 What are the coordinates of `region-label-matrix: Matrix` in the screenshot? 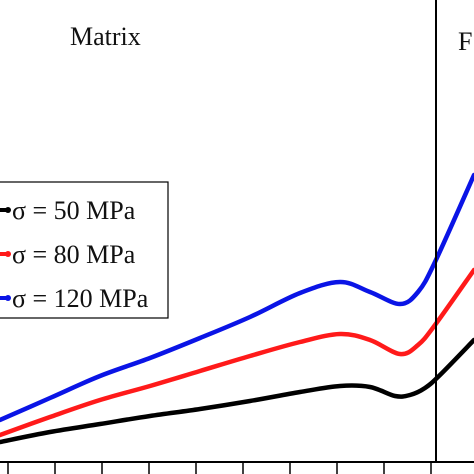 It's located at (105, 36).